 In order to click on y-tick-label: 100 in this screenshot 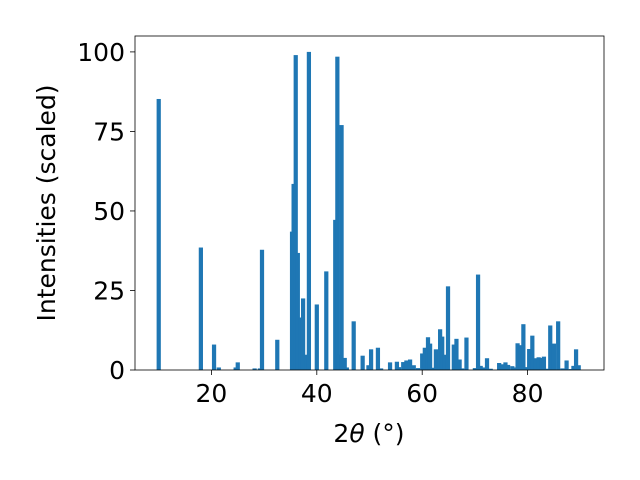, I will do `click(101, 52)`.